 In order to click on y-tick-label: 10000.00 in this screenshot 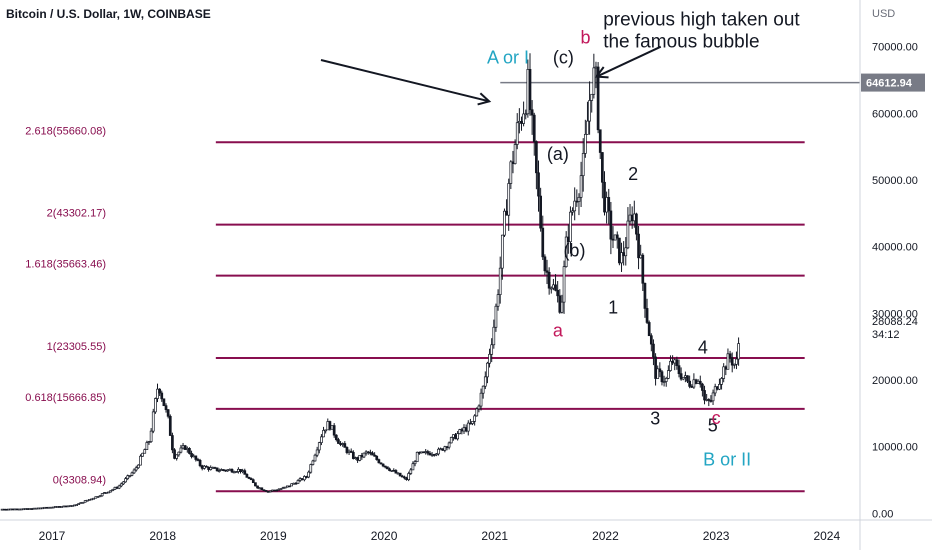, I will do `click(895, 448)`.